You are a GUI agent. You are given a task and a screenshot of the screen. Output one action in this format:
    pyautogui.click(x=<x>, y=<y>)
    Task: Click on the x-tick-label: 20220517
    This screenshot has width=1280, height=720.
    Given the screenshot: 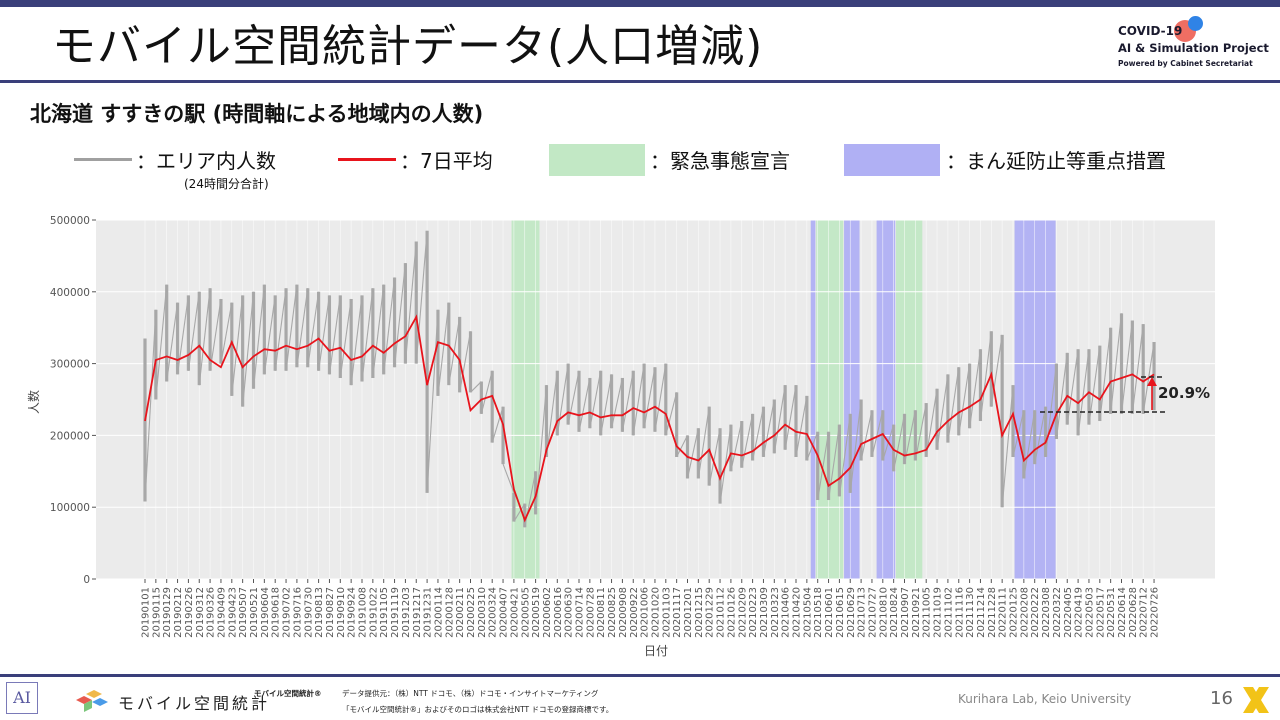 What is the action you would take?
    pyautogui.click(x=1100, y=612)
    